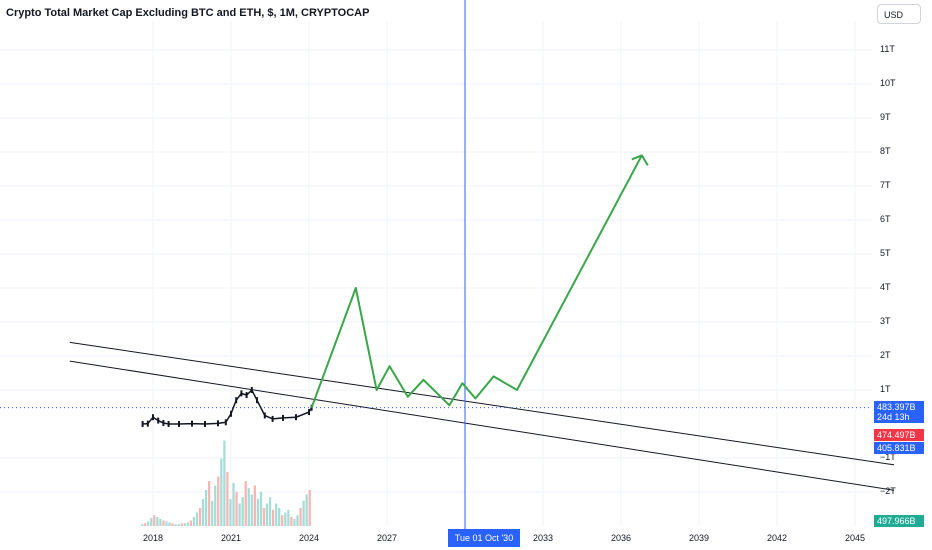 Image resolution: width=932 pixels, height=550 pixels. I want to click on y-axis-tick-label: 7T, so click(885, 185).